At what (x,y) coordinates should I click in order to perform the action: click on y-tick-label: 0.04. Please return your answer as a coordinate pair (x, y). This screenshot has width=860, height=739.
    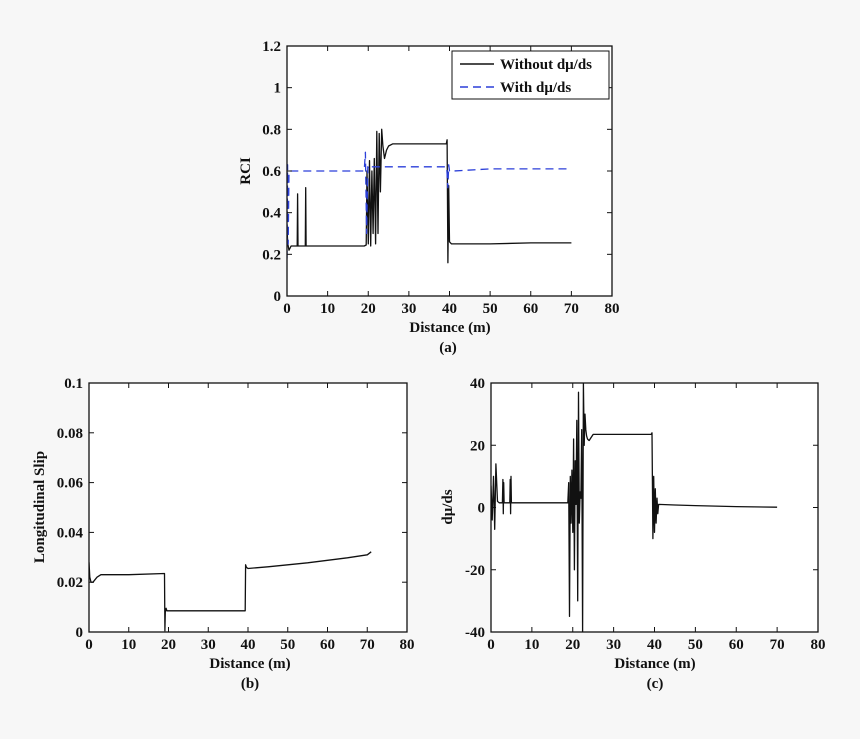
    Looking at the image, I should click on (70, 533).